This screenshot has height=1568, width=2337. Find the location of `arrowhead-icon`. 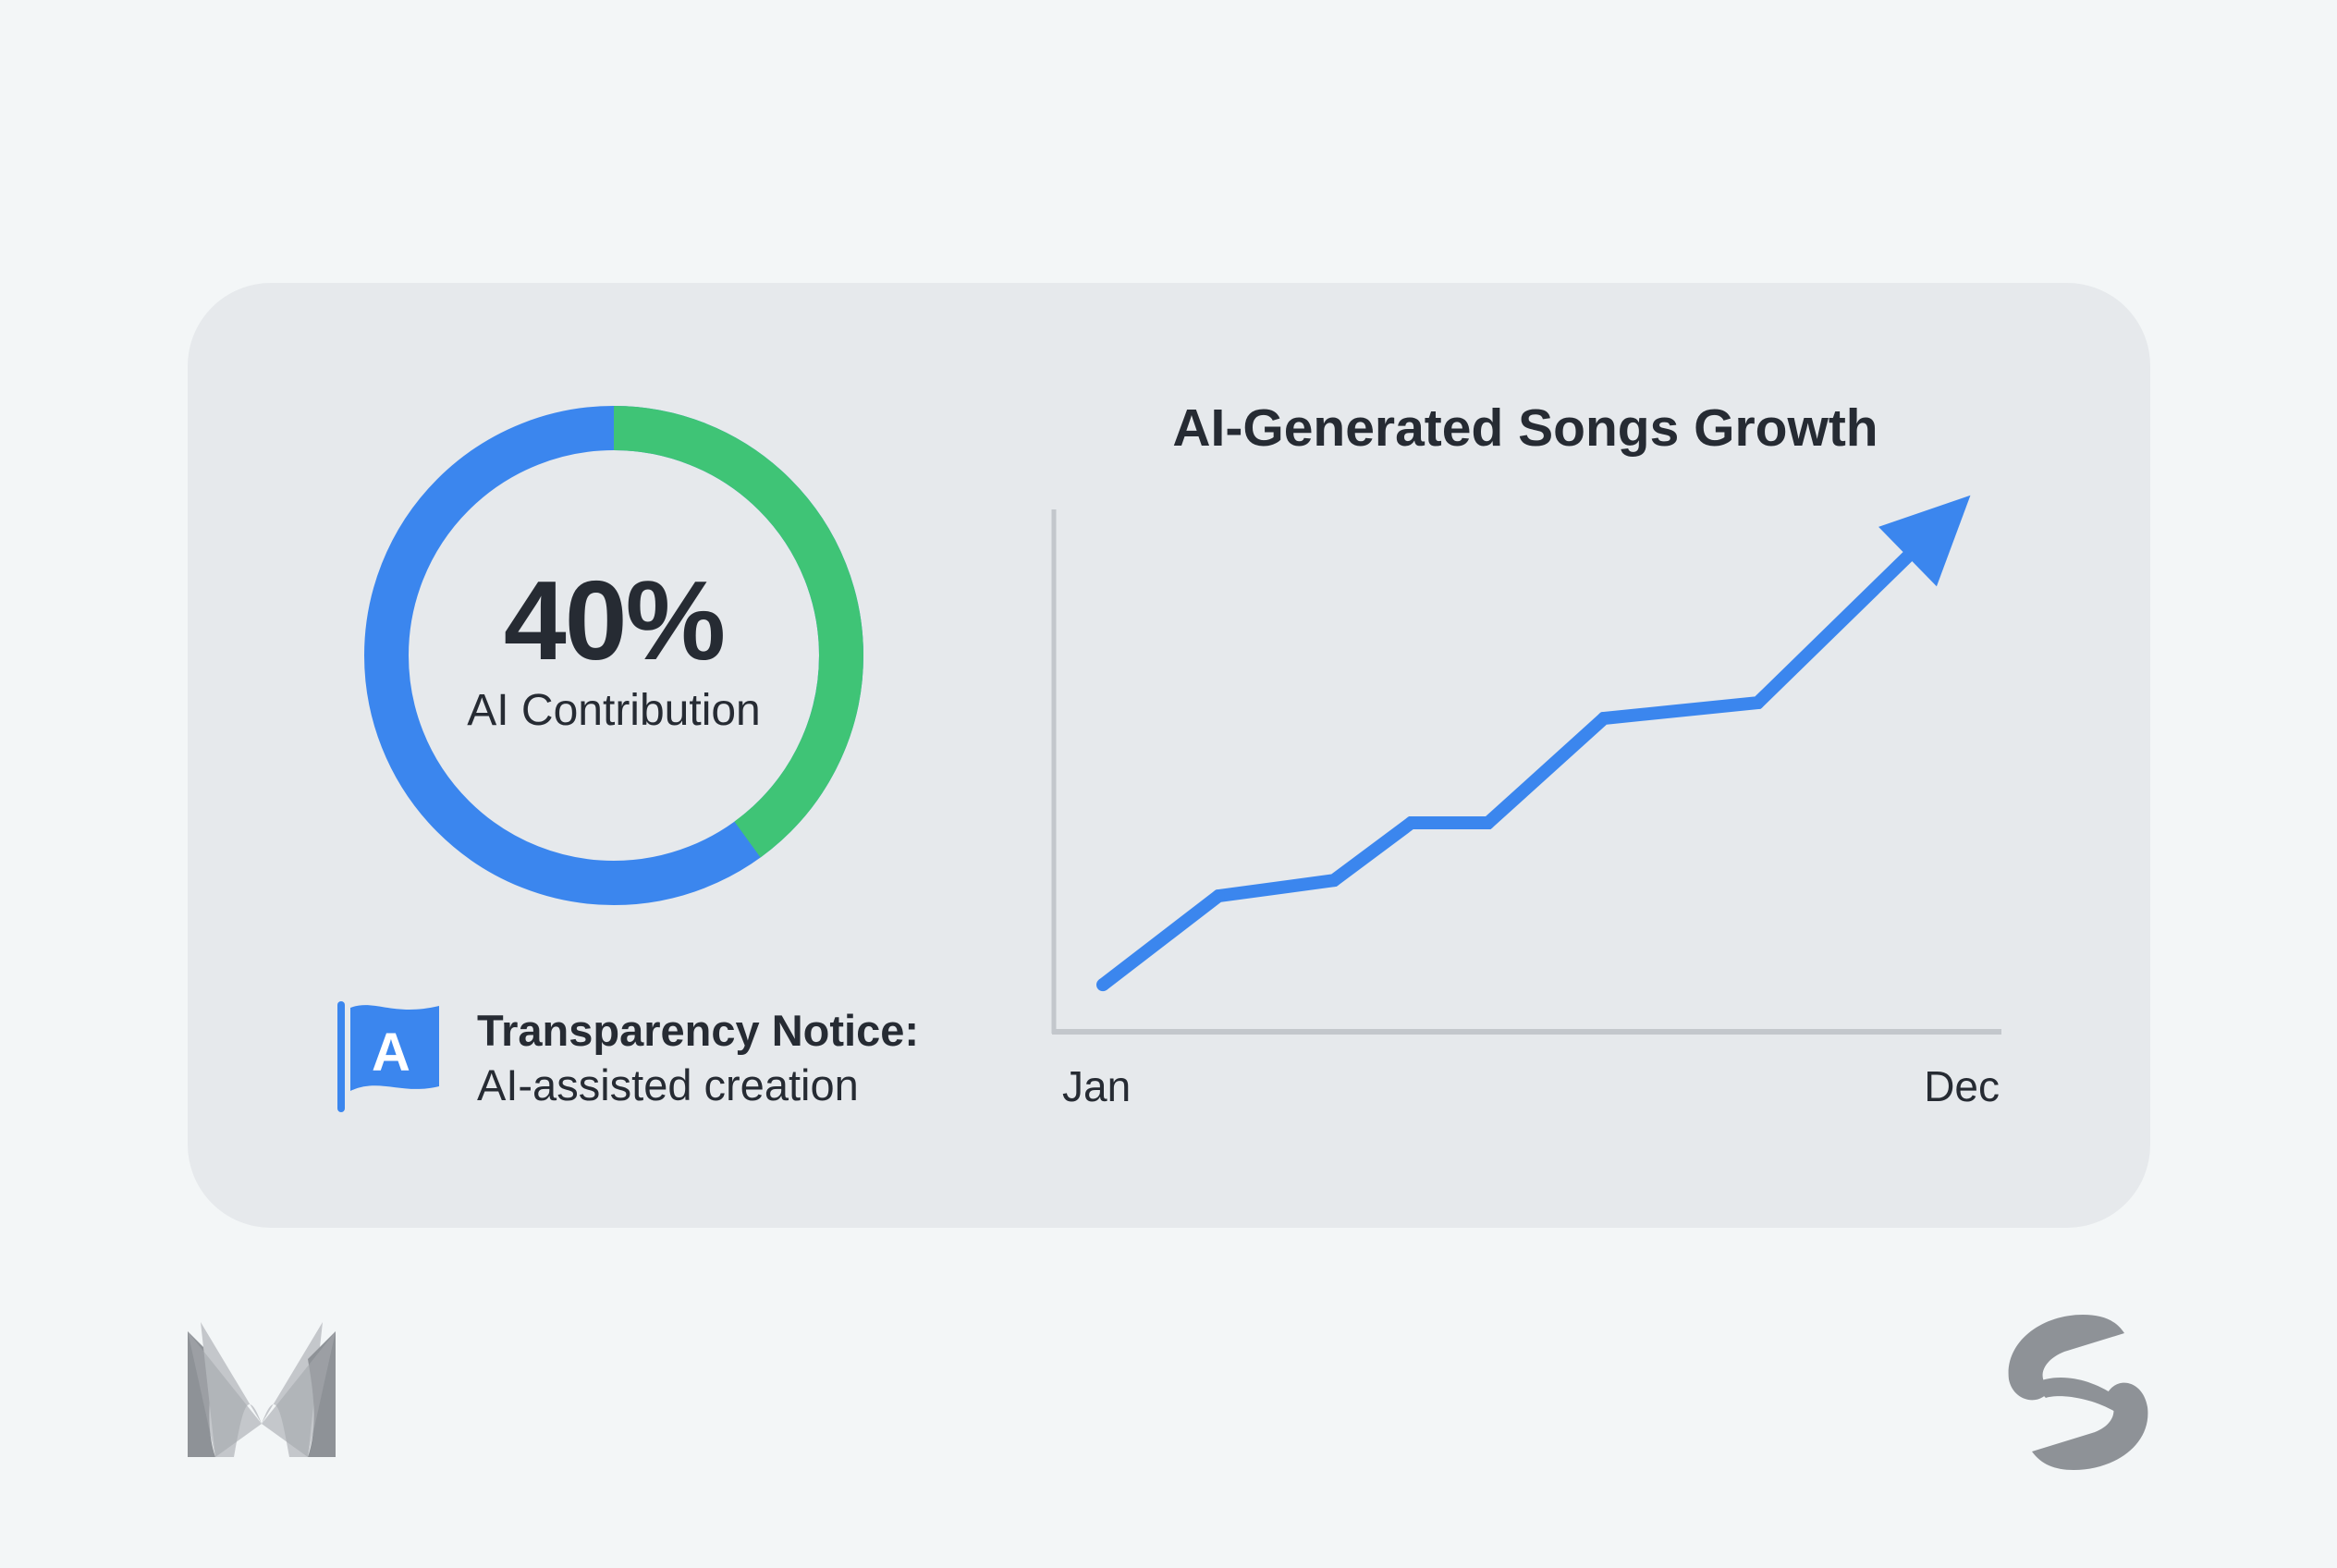

arrowhead-icon is located at coordinates (1924, 541).